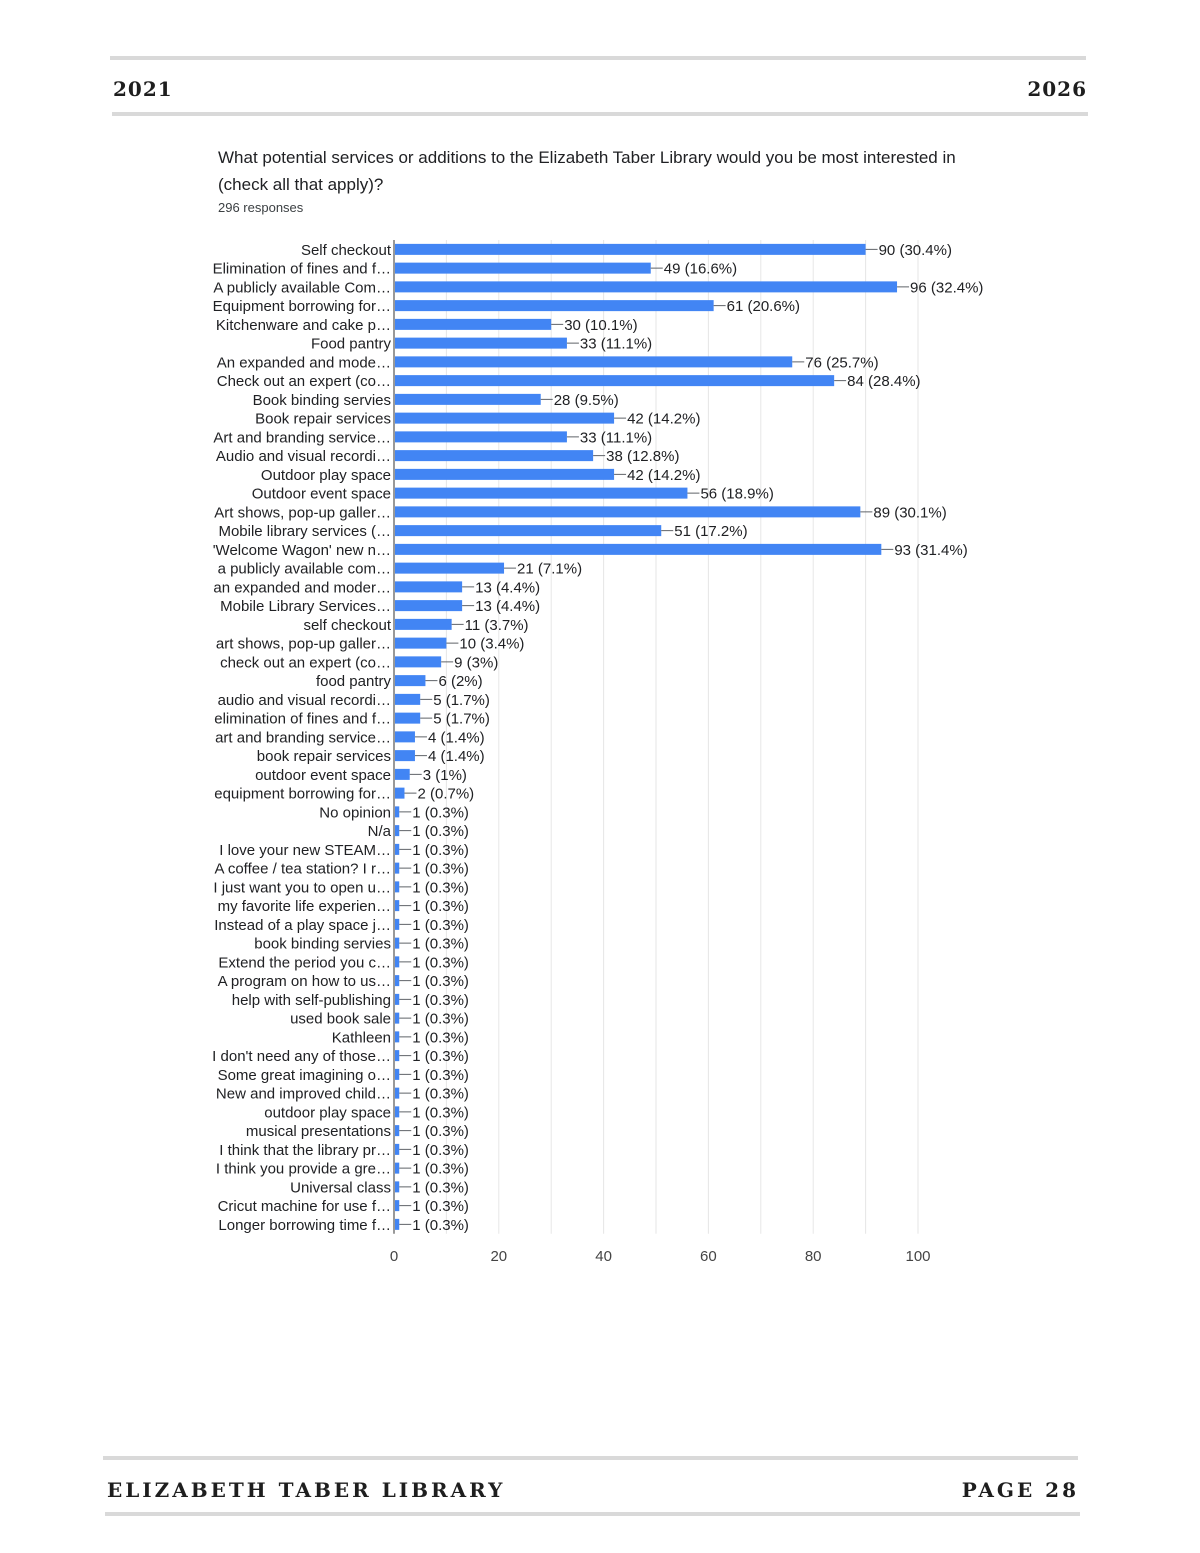  Describe the element at coordinates (324, 756) in the screenshot. I see `category-label: book repair services` at that location.